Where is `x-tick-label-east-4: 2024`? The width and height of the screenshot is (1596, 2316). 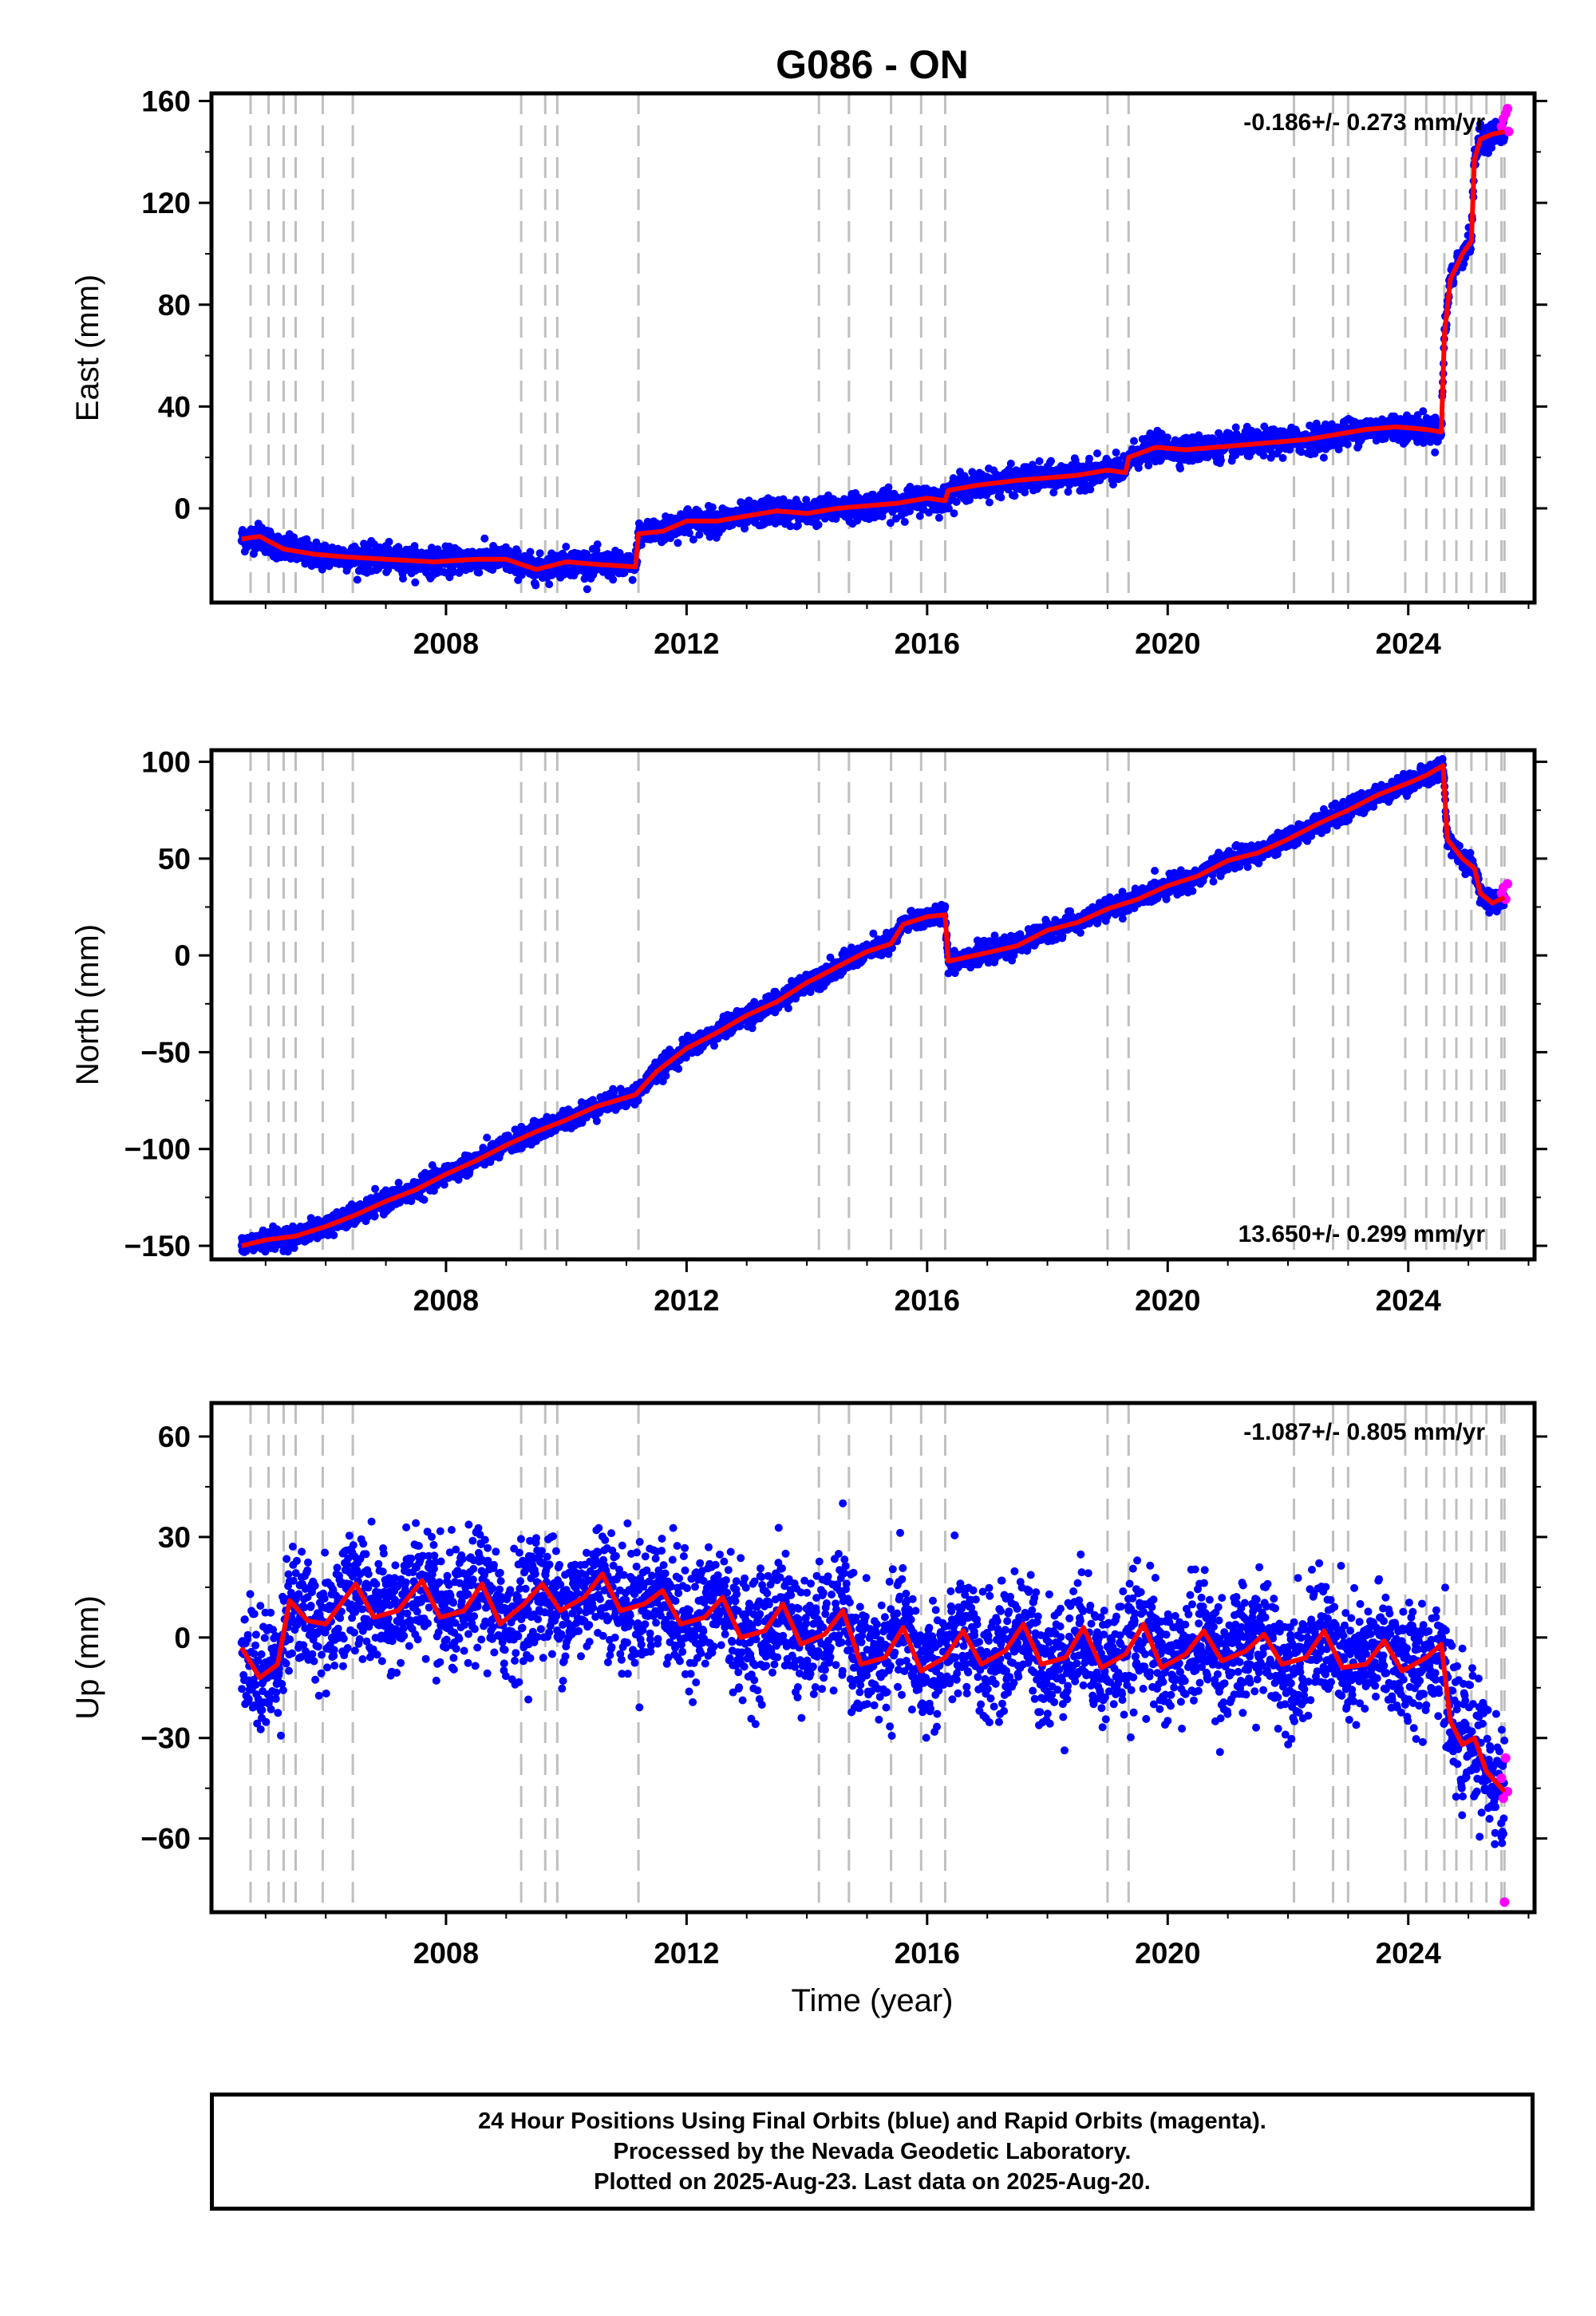 x-tick-label-east-4: 2024 is located at coordinates (1409, 643).